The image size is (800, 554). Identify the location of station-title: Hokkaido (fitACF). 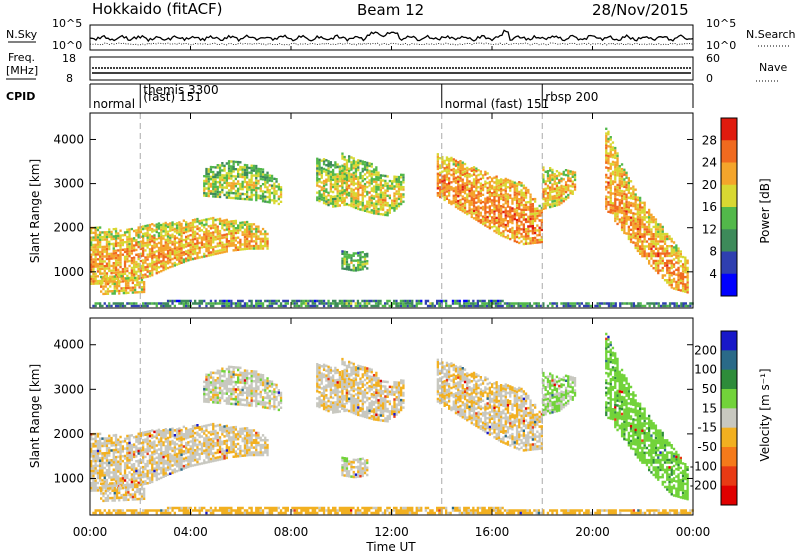
(157, 9).